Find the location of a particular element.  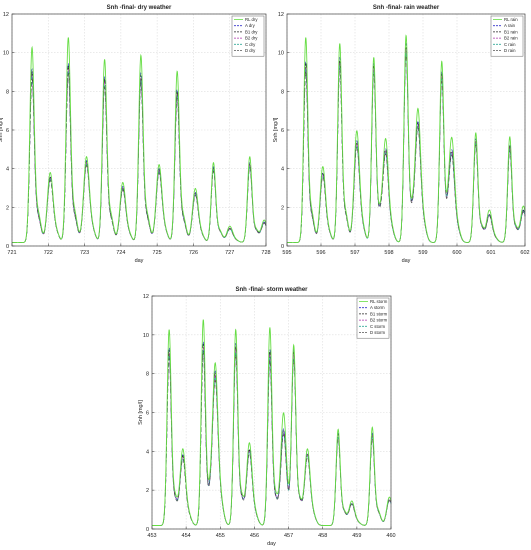

legend-entry: A dry is located at coordinates (250, 25).